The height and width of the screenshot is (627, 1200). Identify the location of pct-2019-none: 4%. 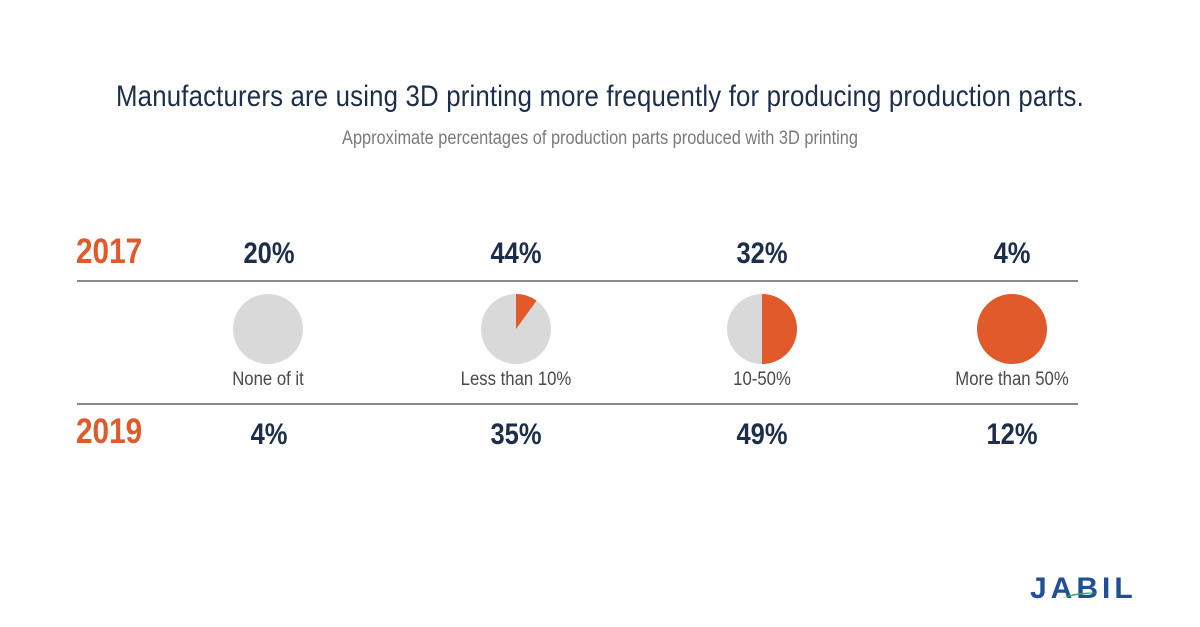
(269, 434).